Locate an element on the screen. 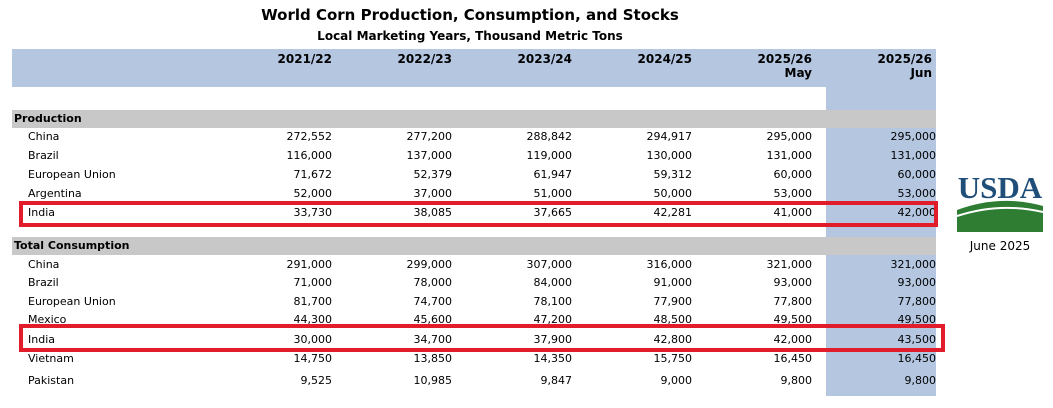 The image size is (1053, 408). column-year: 2023/24 is located at coordinates (544, 59).